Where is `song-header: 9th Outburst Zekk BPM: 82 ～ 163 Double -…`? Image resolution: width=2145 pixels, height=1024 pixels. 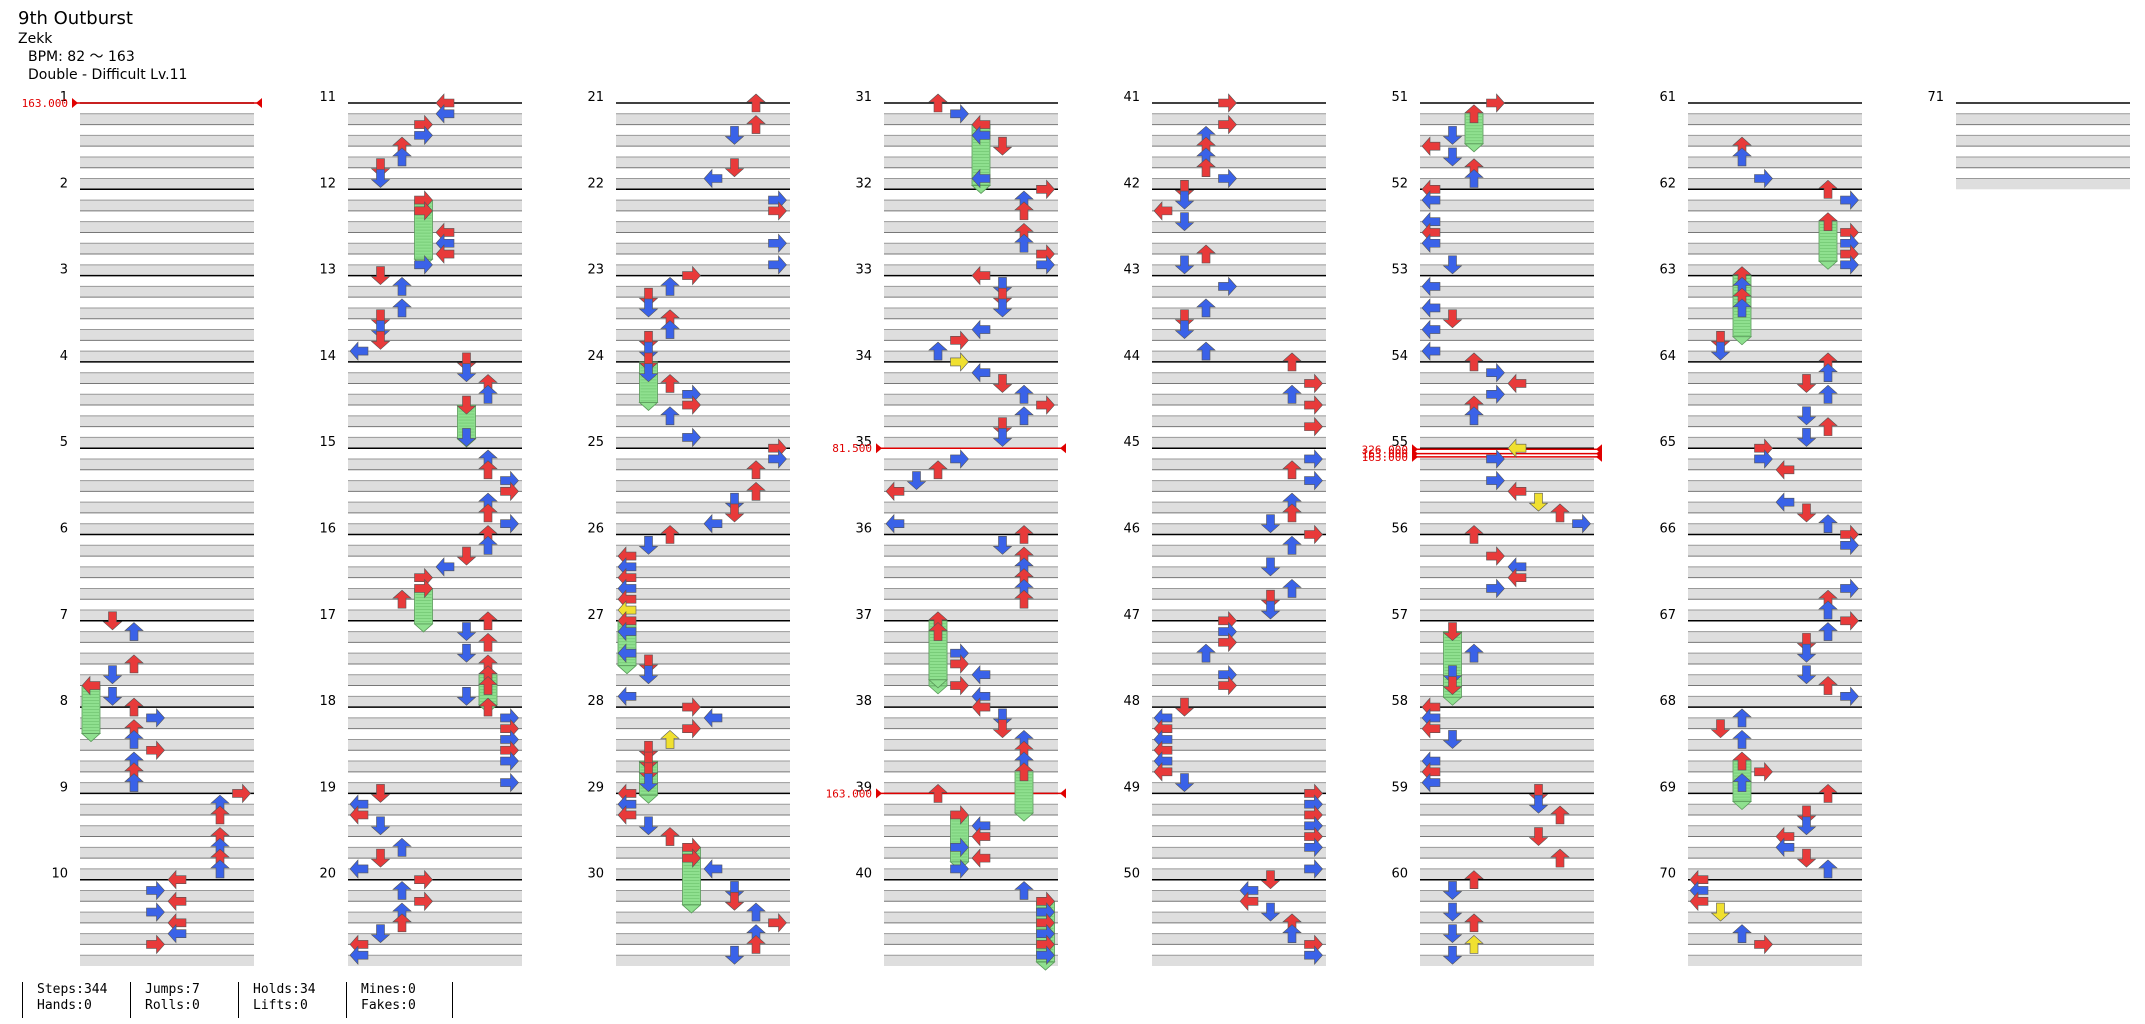
song-header: 9th Outburst Zekk BPM: 82 ～ 163 Double -… is located at coordinates (102, 46).